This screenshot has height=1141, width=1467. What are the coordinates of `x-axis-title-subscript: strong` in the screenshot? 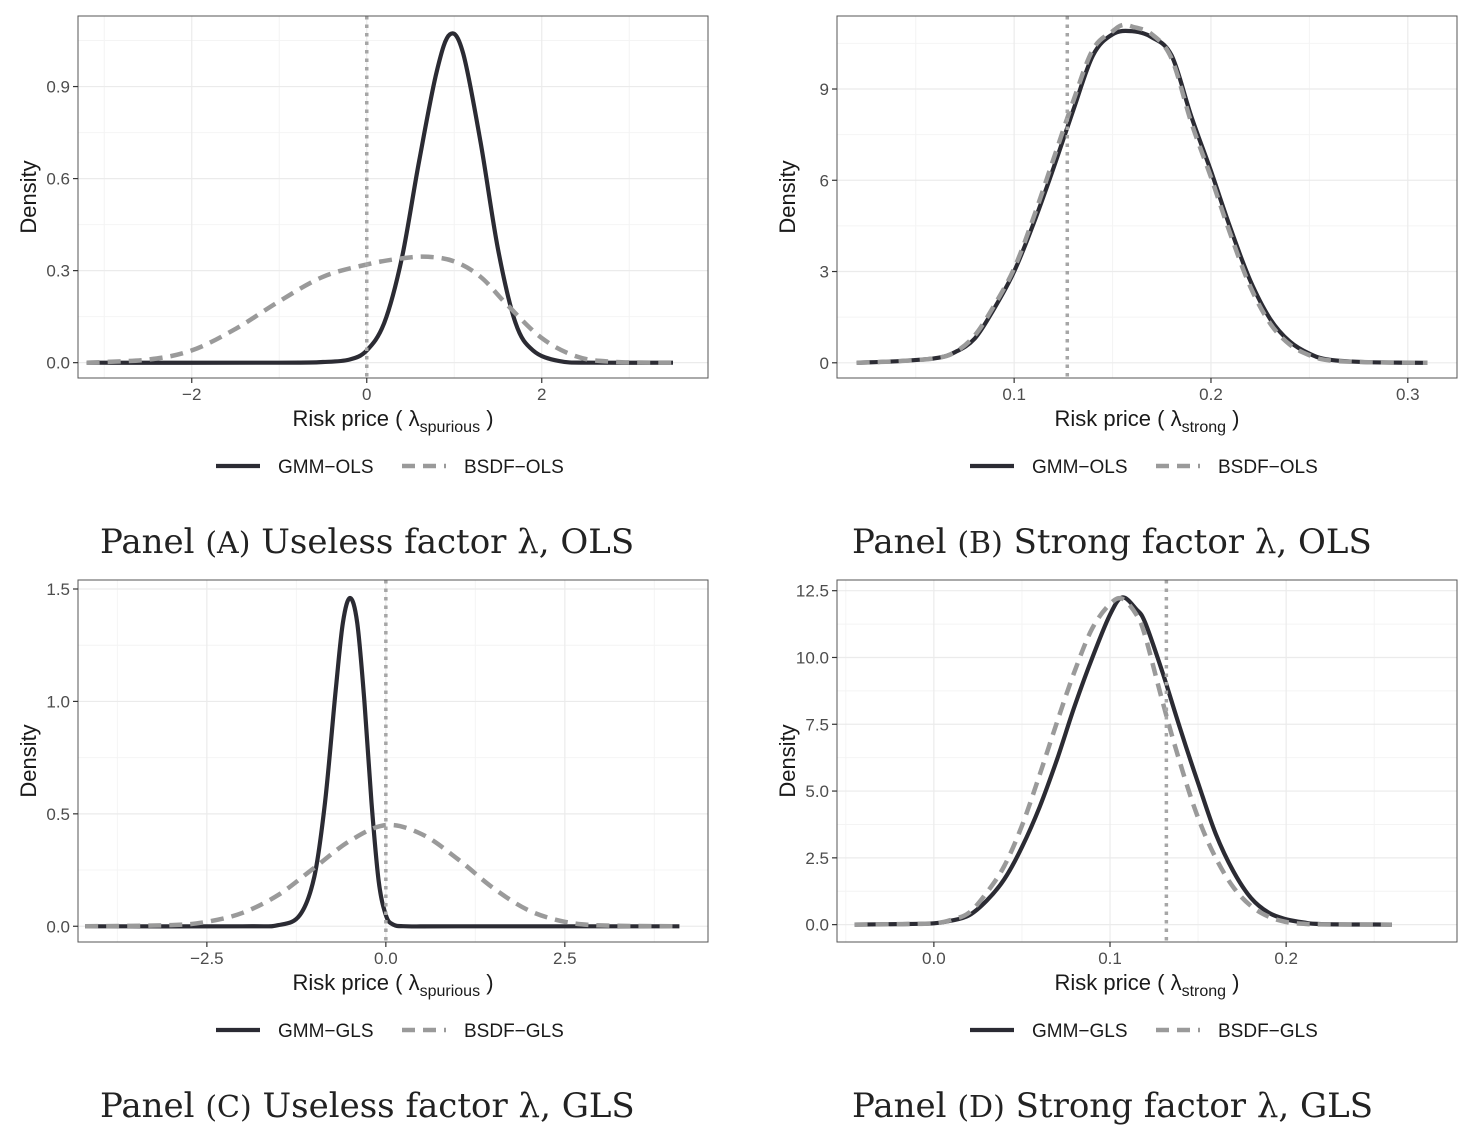 It's located at (1204, 427).